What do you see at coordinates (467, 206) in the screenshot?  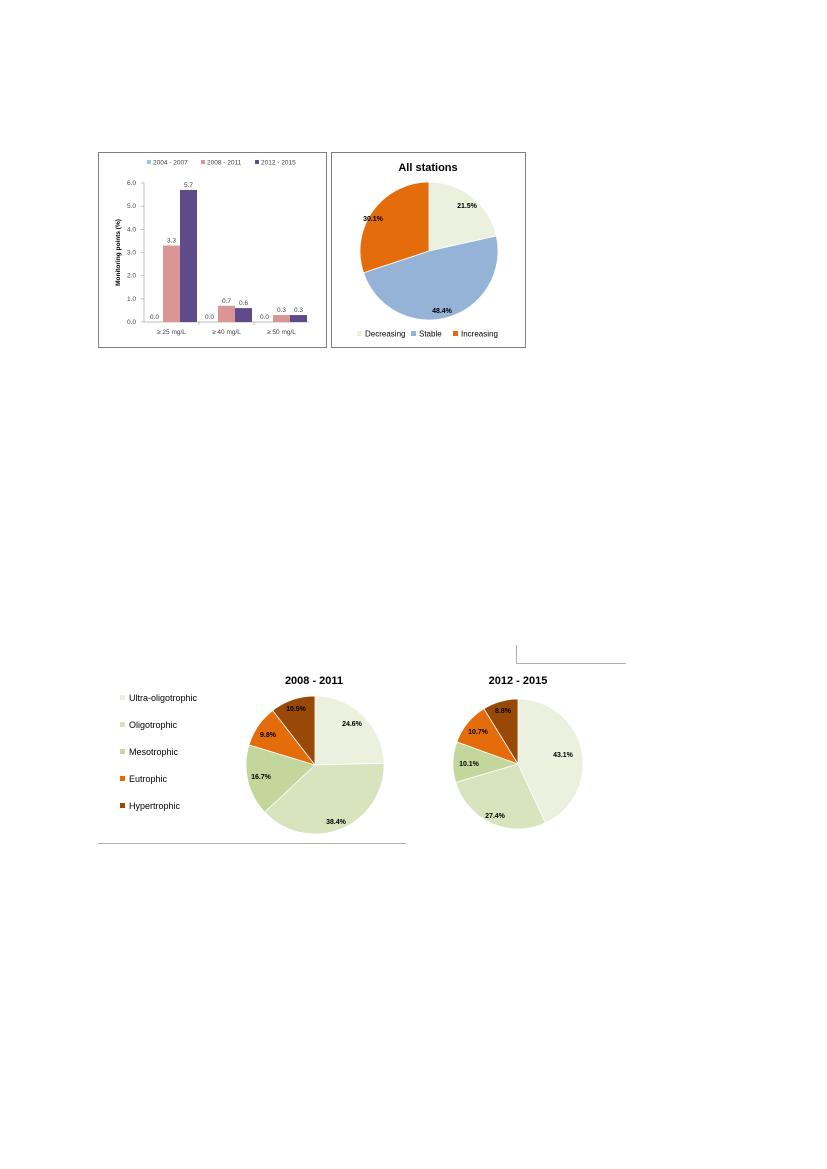 I see `pie-slice-label: 21.5%` at bounding box center [467, 206].